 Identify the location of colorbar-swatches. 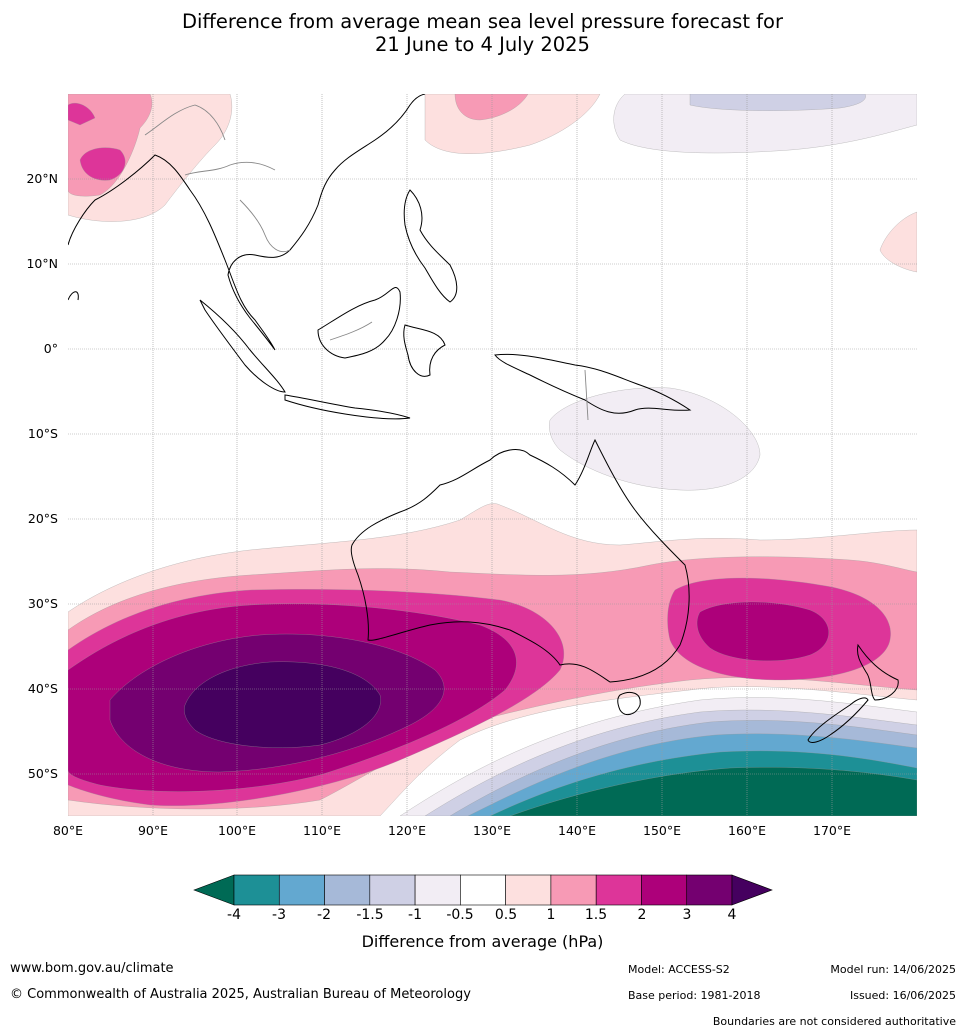
(483, 890).